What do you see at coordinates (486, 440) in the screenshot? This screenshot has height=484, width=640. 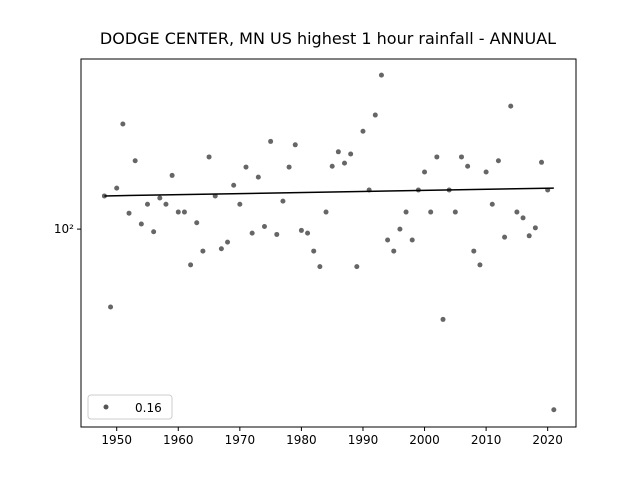 I see `x-tick-label: 2010` at bounding box center [486, 440].